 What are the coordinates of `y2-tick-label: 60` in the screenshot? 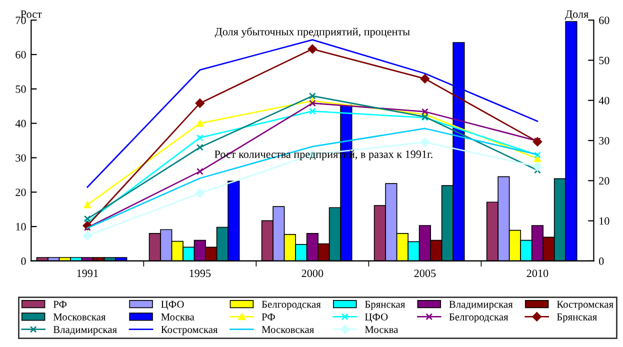 It's located at (604, 20).